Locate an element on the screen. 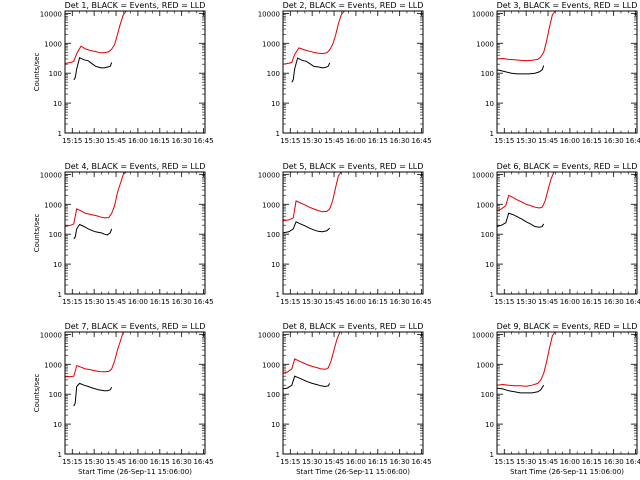  panel-title: Det 4, BLACK = Events, RED = LLD is located at coordinates (135, 166).